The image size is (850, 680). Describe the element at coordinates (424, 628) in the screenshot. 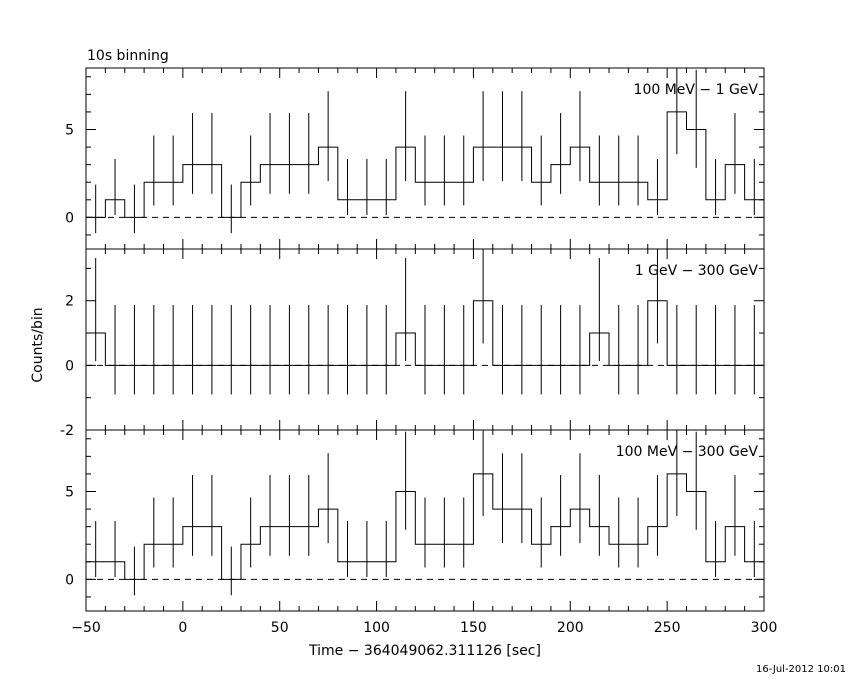

I see `x-axis: −50 0 50 100 150 200 250 300` at that location.